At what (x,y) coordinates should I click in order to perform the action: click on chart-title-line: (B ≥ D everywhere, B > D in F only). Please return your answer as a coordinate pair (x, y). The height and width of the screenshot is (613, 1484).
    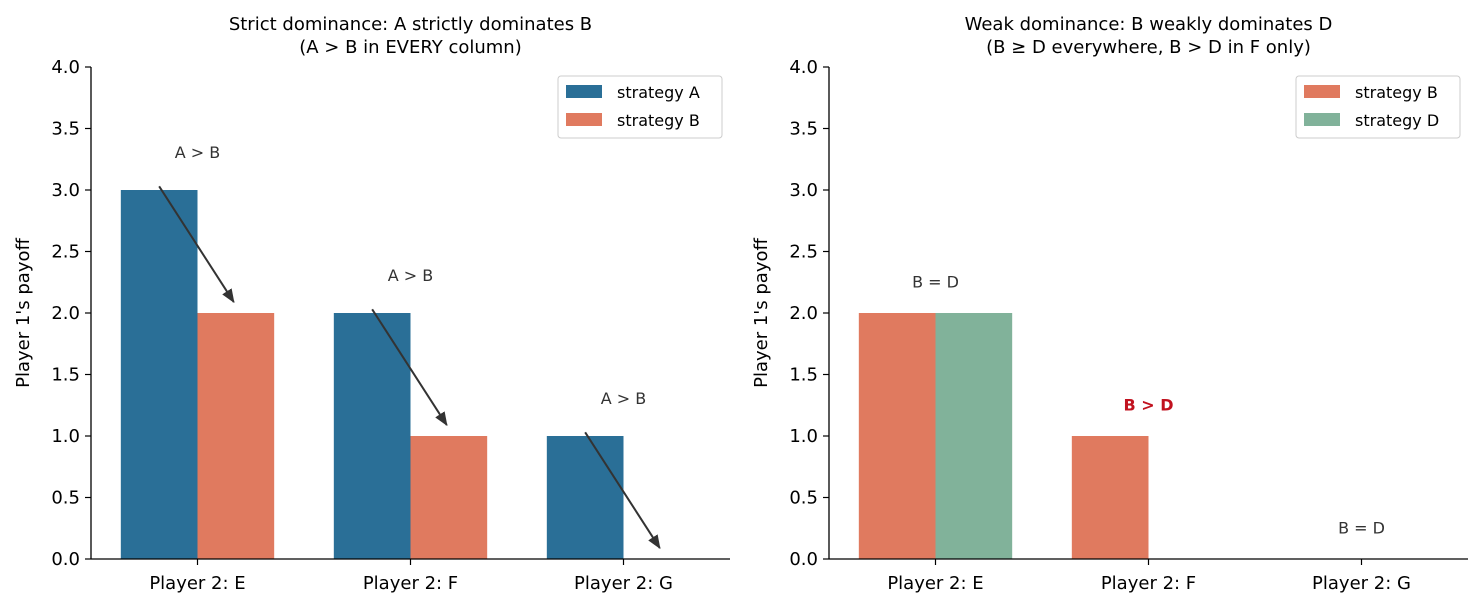
    Looking at the image, I should click on (1148, 47).